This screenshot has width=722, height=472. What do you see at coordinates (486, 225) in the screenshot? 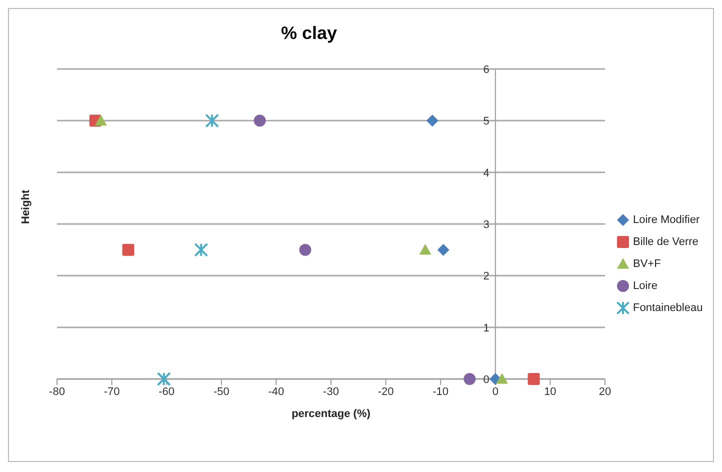
I see `y-tick-label: 3` at bounding box center [486, 225].